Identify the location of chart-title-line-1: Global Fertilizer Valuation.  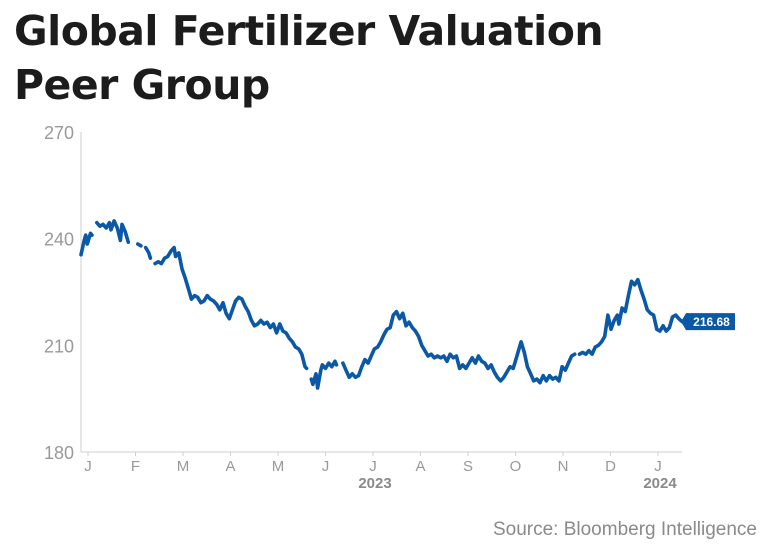
(309, 31).